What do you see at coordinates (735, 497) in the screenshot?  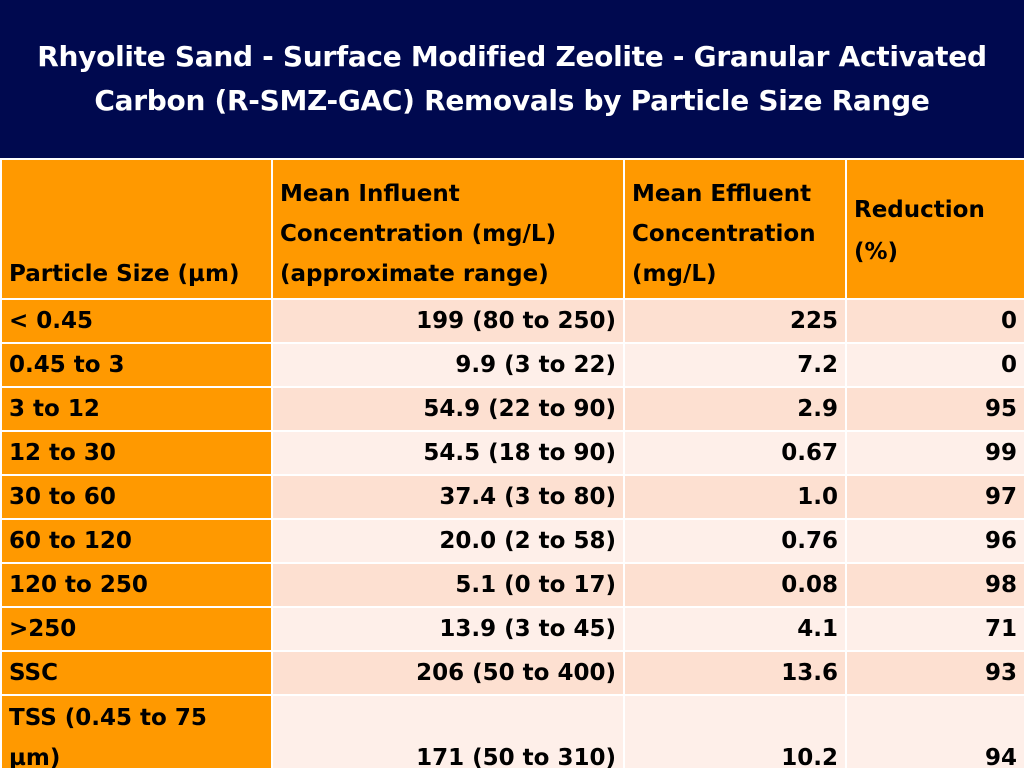 I see `cell-effluent: 1.0` at bounding box center [735, 497].